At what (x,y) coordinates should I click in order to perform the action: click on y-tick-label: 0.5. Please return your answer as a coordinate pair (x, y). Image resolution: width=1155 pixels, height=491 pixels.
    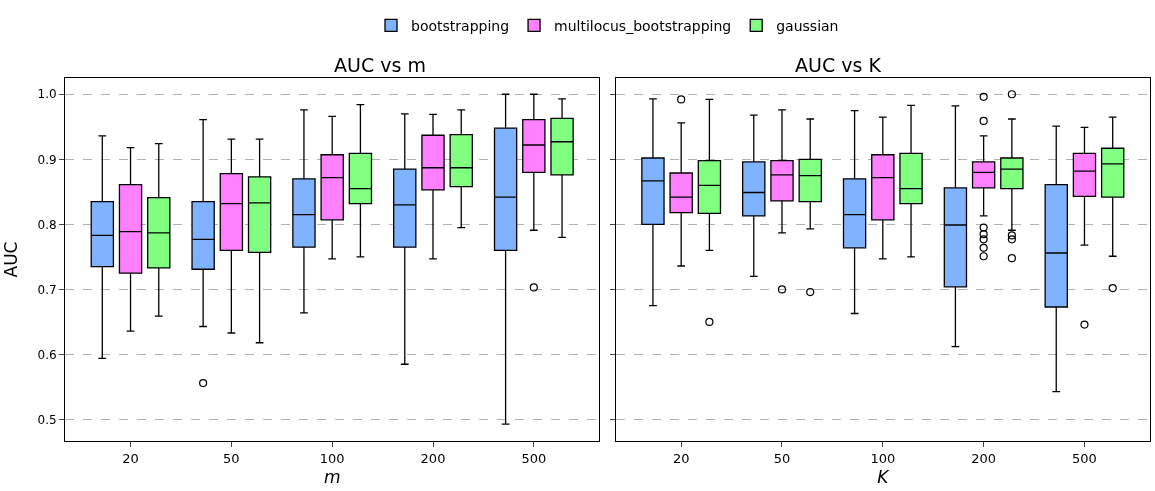
    Looking at the image, I should click on (47, 419).